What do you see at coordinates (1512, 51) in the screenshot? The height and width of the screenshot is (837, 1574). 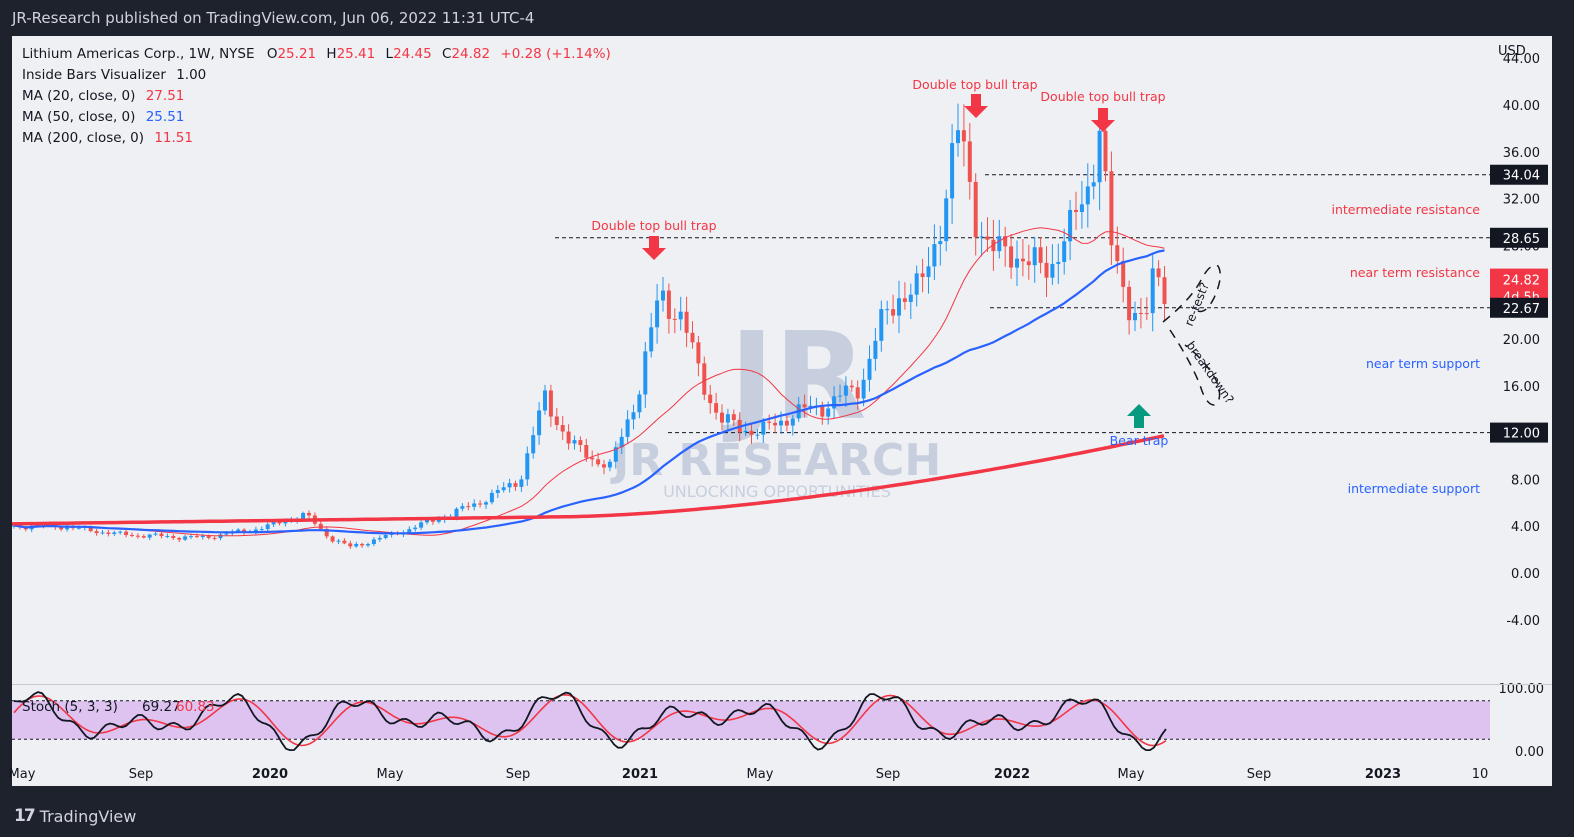 I see `currency-label: USD` at bounding box center [1512, 51].